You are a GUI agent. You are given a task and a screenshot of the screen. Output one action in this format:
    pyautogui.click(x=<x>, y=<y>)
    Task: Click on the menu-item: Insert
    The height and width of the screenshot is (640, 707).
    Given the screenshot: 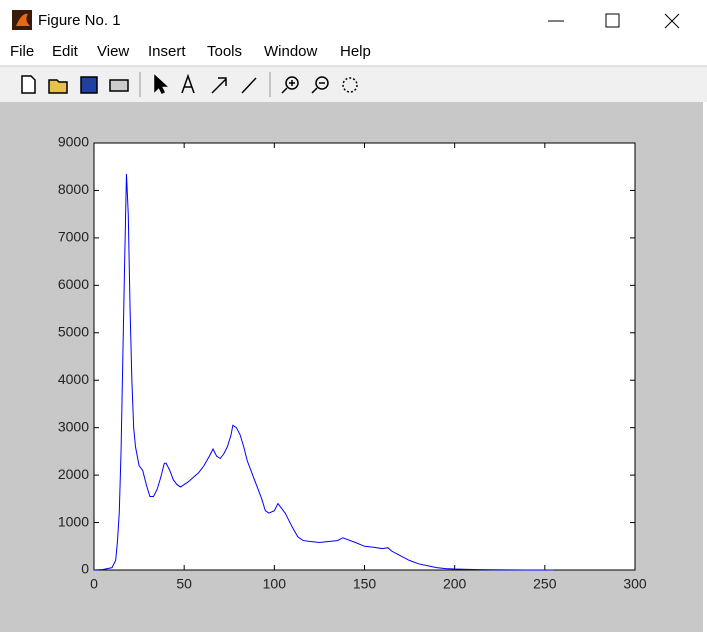 What is the action you would take?
    pyautogui.click(x=167, y=51)
    